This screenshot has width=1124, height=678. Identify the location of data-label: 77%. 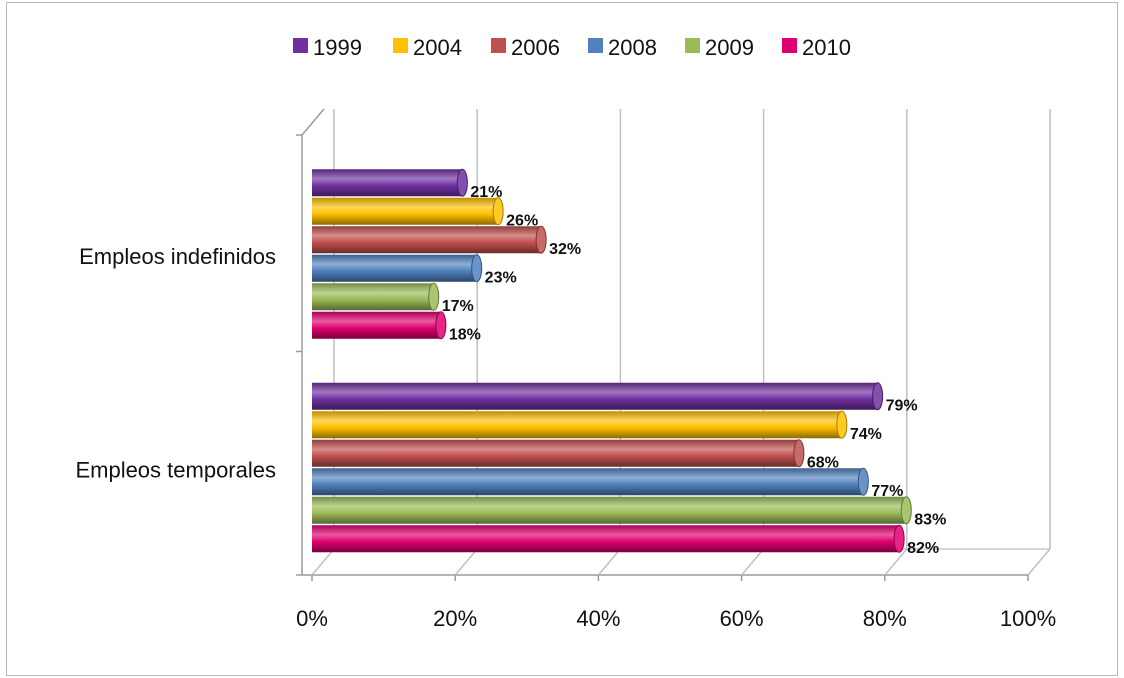
(887, 491).